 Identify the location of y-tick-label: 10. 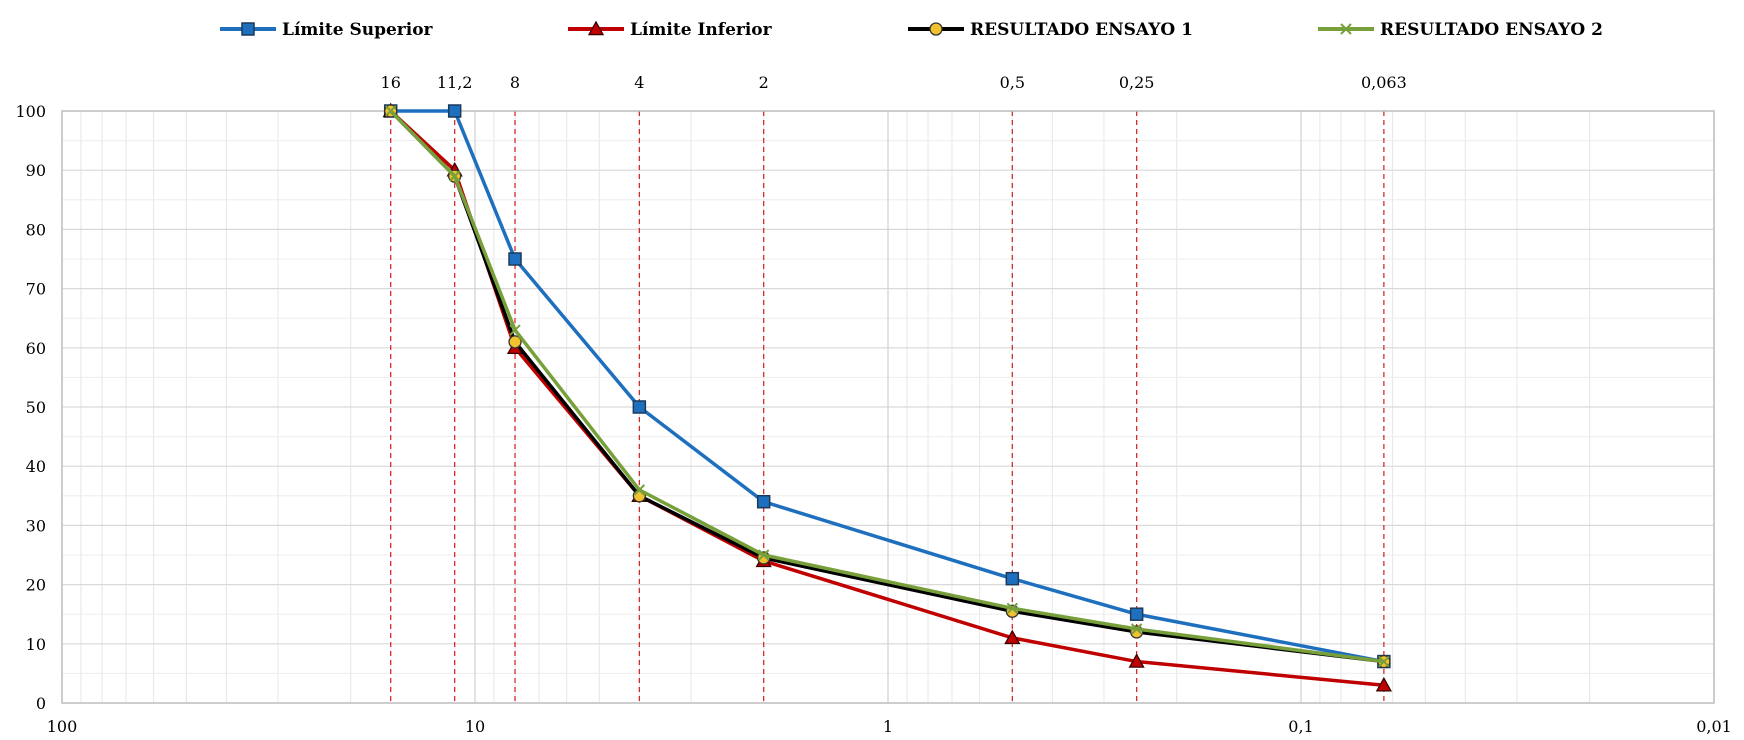
(36, 644).